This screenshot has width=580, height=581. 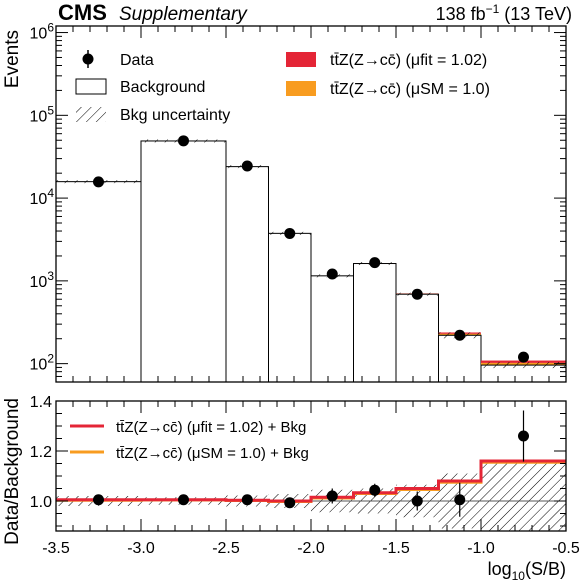 I want to click on x-axis-label: log10(S/B), so click(x=527, y=570).